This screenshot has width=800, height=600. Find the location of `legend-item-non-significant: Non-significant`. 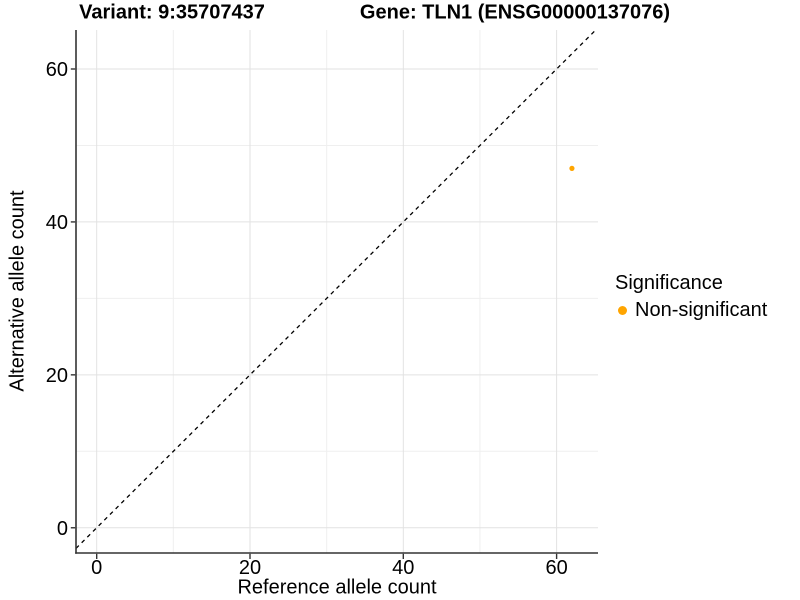

legend-item-non-significant: Non-significant is located at coordinates (691, 310).